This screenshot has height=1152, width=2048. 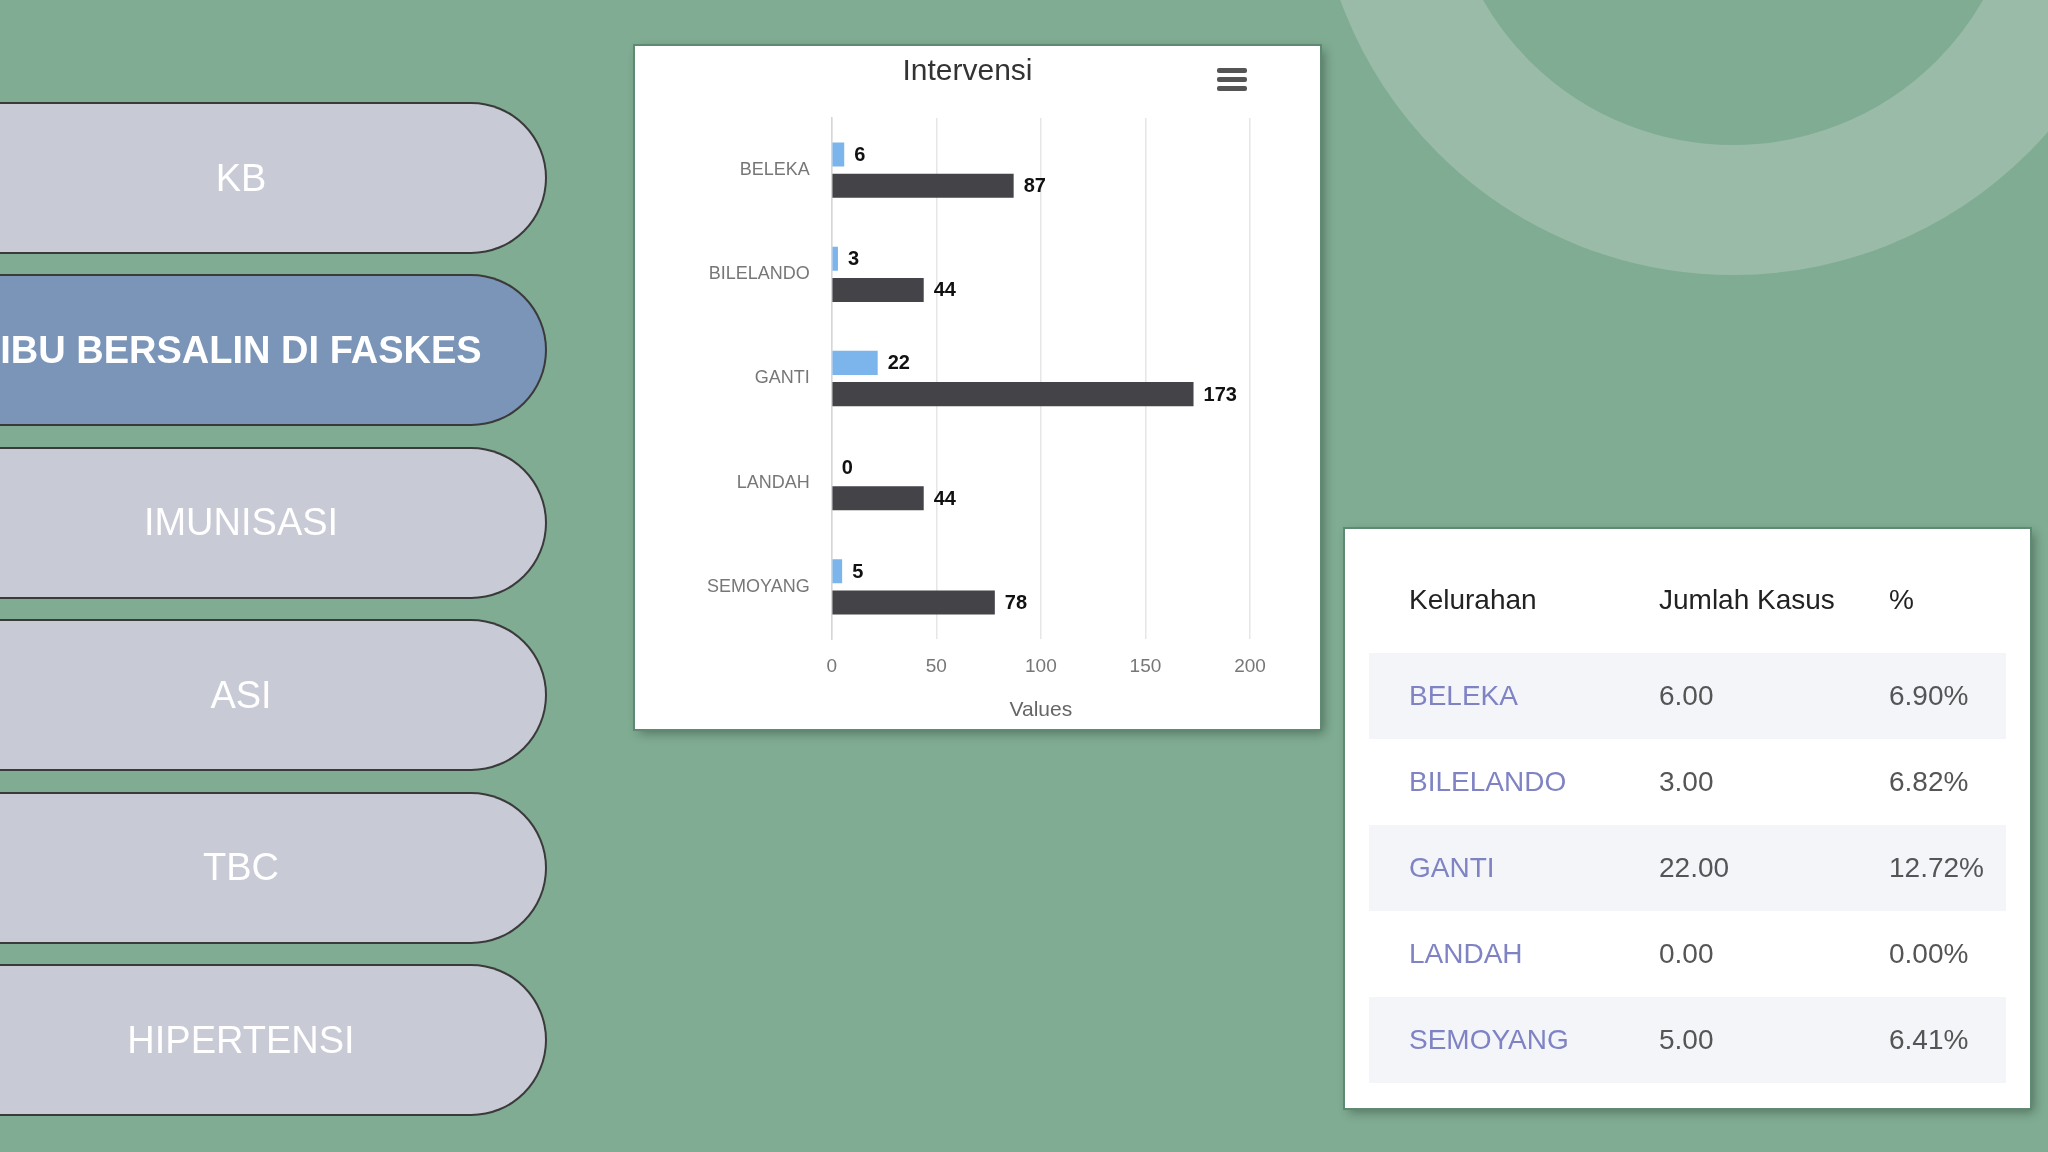 What do you see at coordinates (1016, 602) in the screenshot?
I see `data-label: 78` at bounding box center [1016, 602].